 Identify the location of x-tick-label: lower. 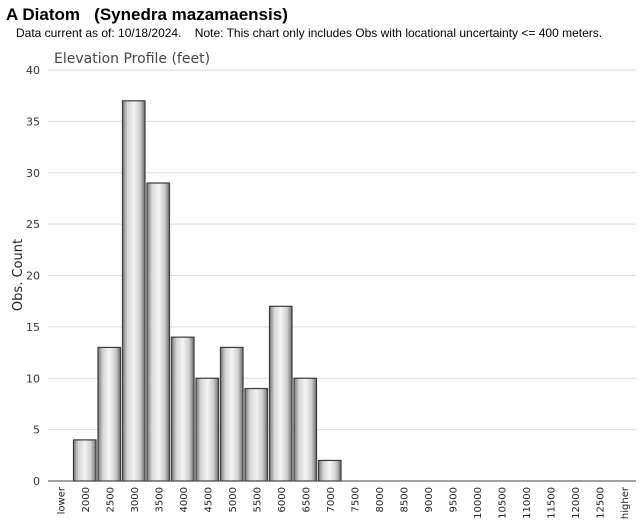
(61, 500).